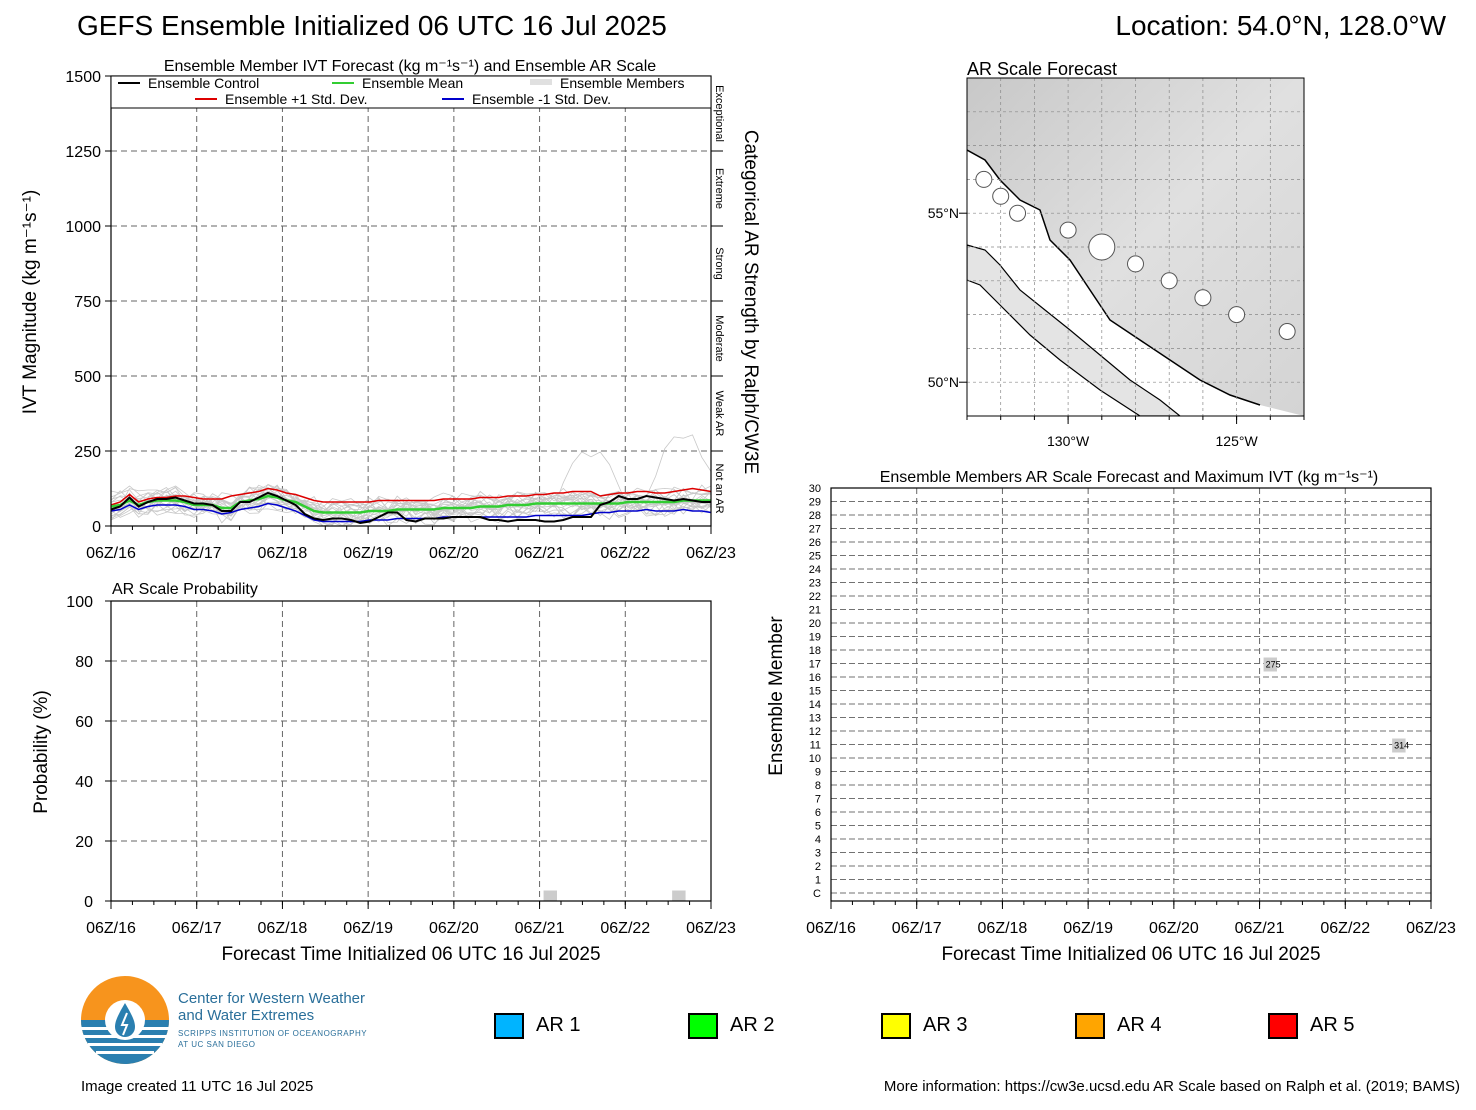  Describe the element at coordinates (719, 113) in the screenshot. I see `ar-category-label: Exceptional` at that location.